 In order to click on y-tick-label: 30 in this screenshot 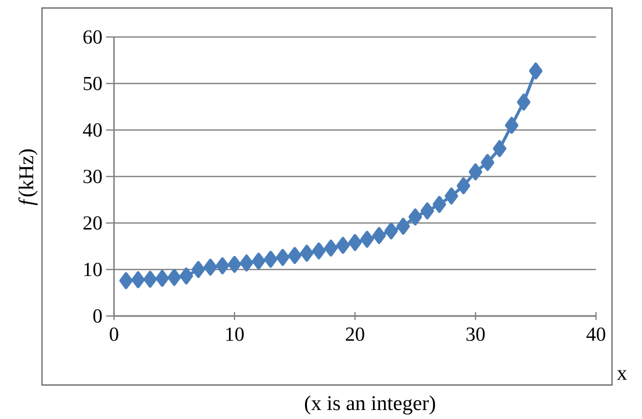, I will do `click(93, 177)`.